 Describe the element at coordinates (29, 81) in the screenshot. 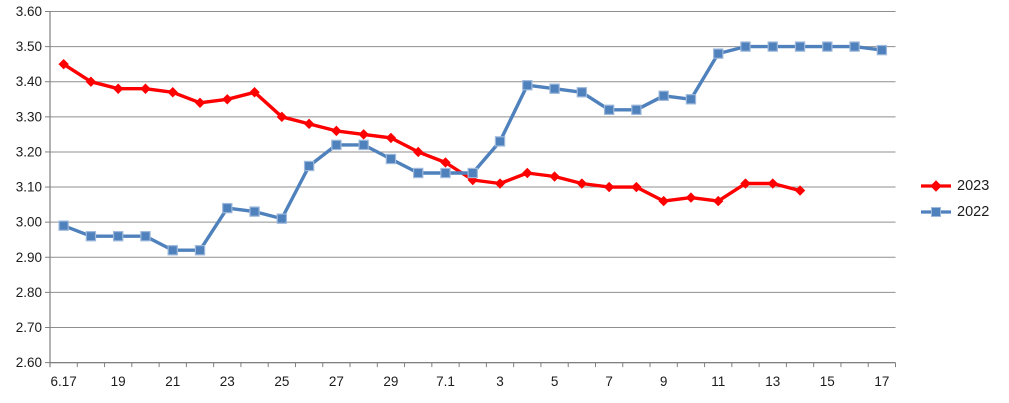

I see `y-axis-label: 3.40` at that location.